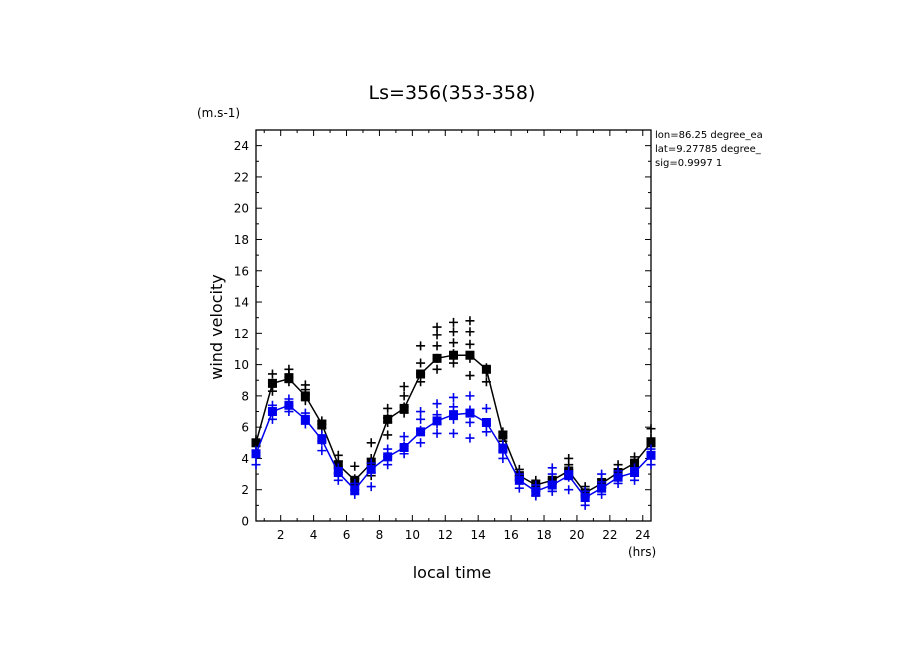 Image resolution: width=904 pixels, height=654 pixels. What do you see at coordinates (216, 326) in the screenshot?
I see `y-axis-label: wind velocity` at bounding box center [216, 326].